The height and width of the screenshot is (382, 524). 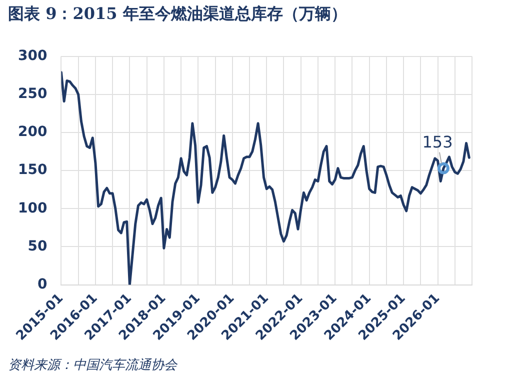 I want to click on y-tick-label: 300, so click(x=33, y=56).